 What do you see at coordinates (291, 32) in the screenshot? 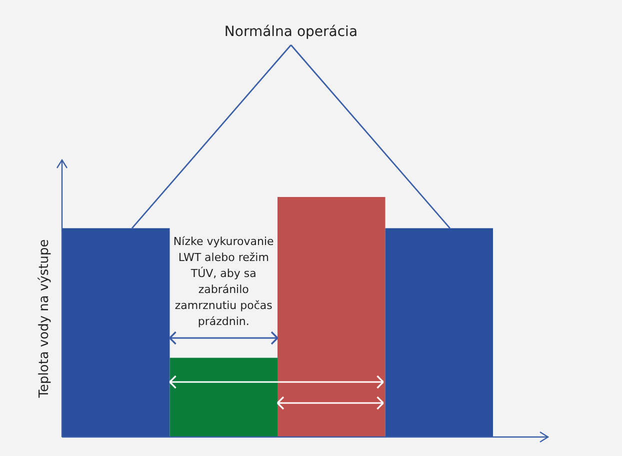
I see `text: Normálna operácia` at bounding box center [291, 32].